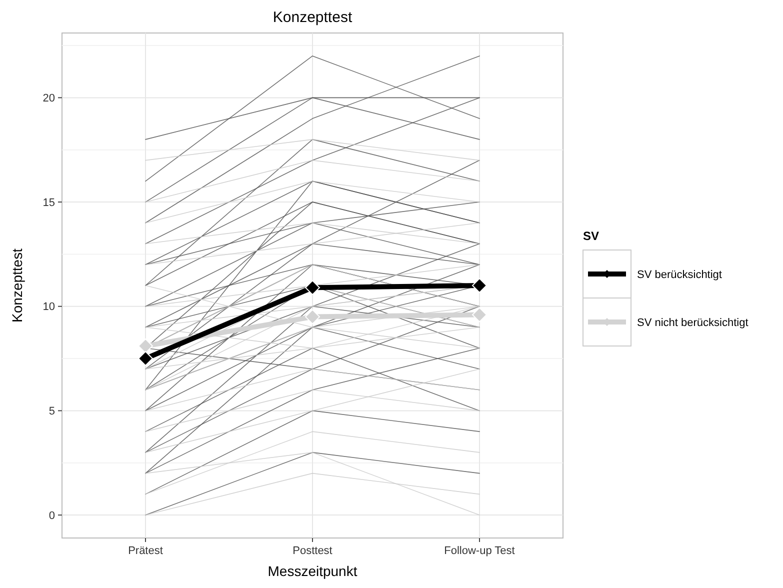 The image size is (783, 588). Describe the element at coordinates (51, 516) in the screenshot. I see `y-tick-label: 0` at that location.